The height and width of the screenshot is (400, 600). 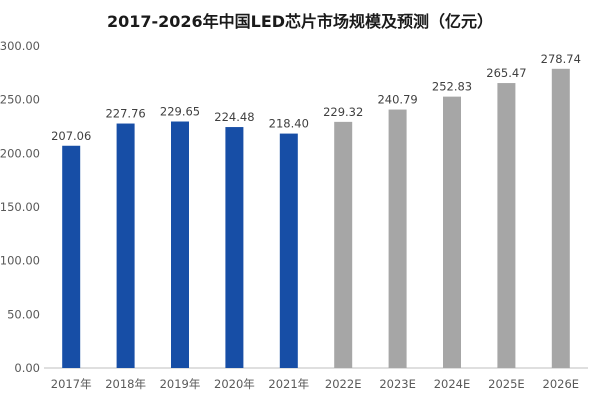 What do you see at coordinates (20, 207) in the screenshot?
I see `y-tick-label: 150.00` at bounding box center [20, 207].